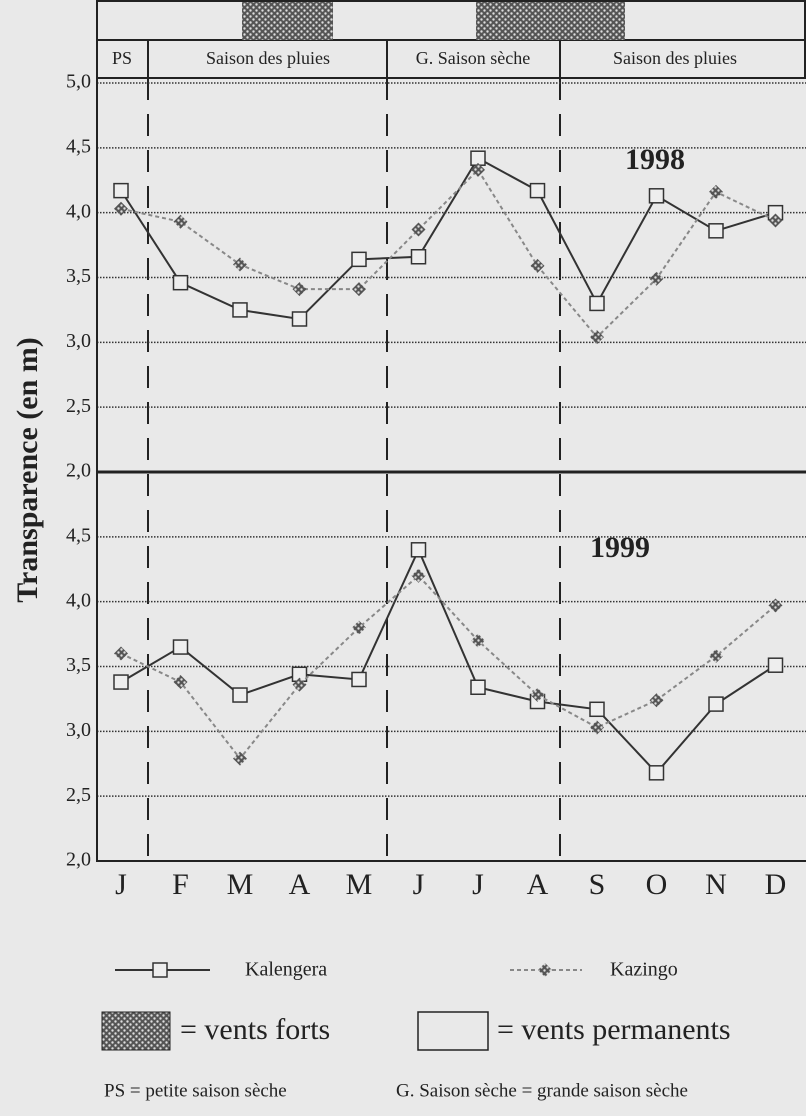 This screenshot has height=1116, width=806. I want to click on legend-label: Kazingo, so click(644, 970).